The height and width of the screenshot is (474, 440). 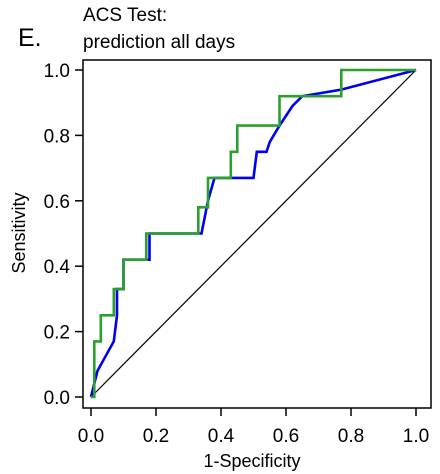 What do you see at coordinates (19, 232) in the screenshot?
I see `y-axis-title: Sensitivity` at bounding box center [19, 232].